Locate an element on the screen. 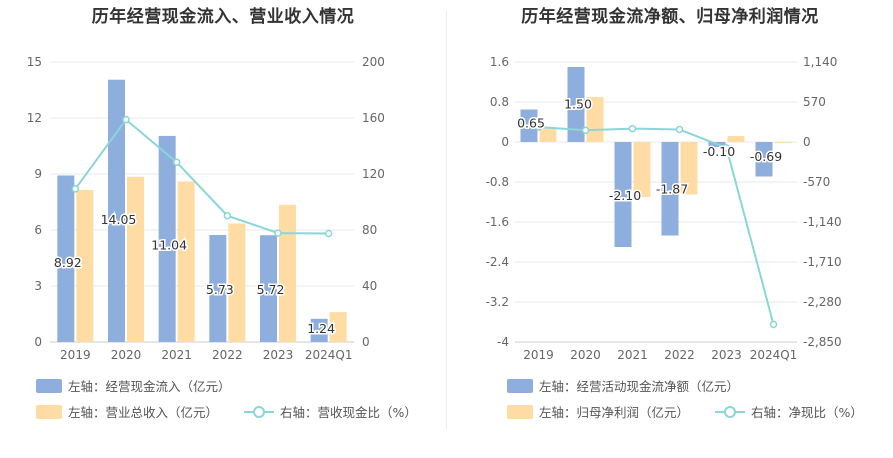 The image size is (893, 458). legend-row-2: 左轴：营业总收入（亿元） 右轴：营收现金比（%） is located at coordinates (237, 412).